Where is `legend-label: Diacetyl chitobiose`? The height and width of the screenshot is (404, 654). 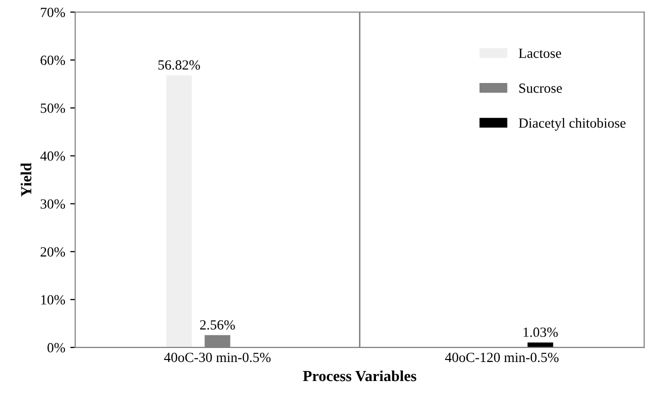
legend-label: Diacetyl chitobiose is located at coordinates (572, 124).